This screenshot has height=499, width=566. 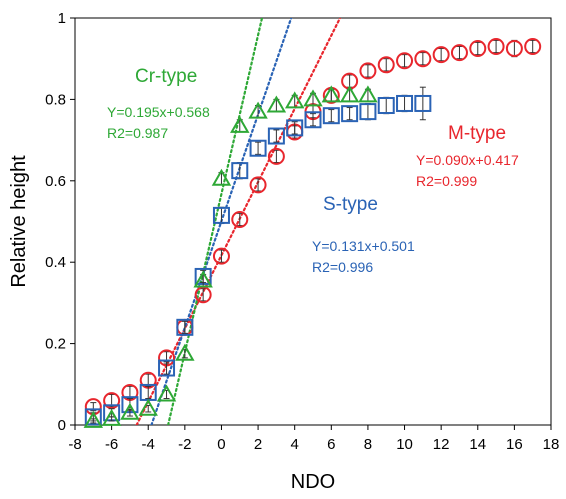 I want to click on r2-s-type: R2=0.996, so click(x=342, y=267).